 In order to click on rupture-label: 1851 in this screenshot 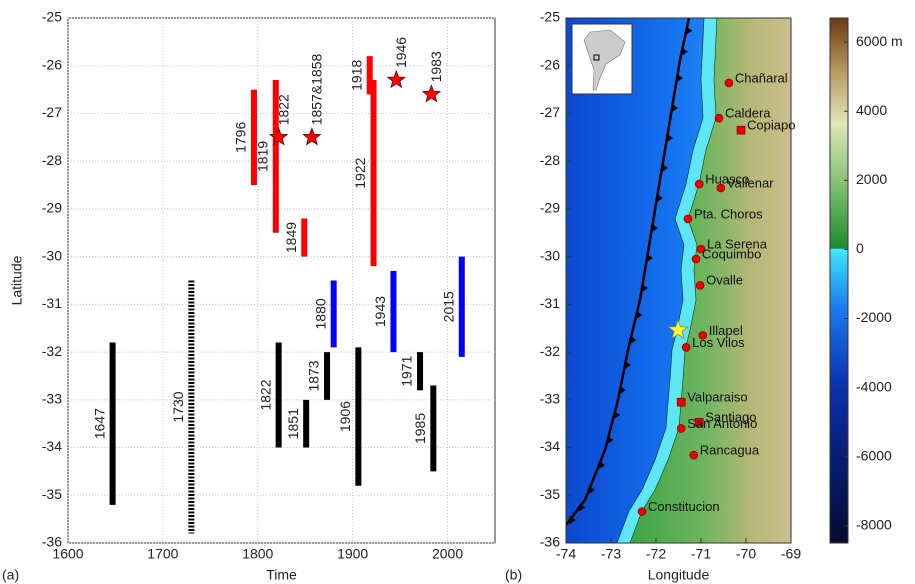, I will do `click(293, 423)`.